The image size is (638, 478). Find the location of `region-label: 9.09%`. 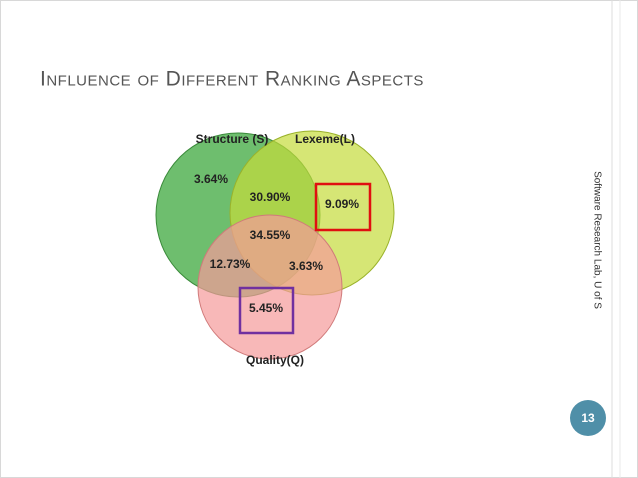

region-label: 9.09% is located at coordinates (342, 204).